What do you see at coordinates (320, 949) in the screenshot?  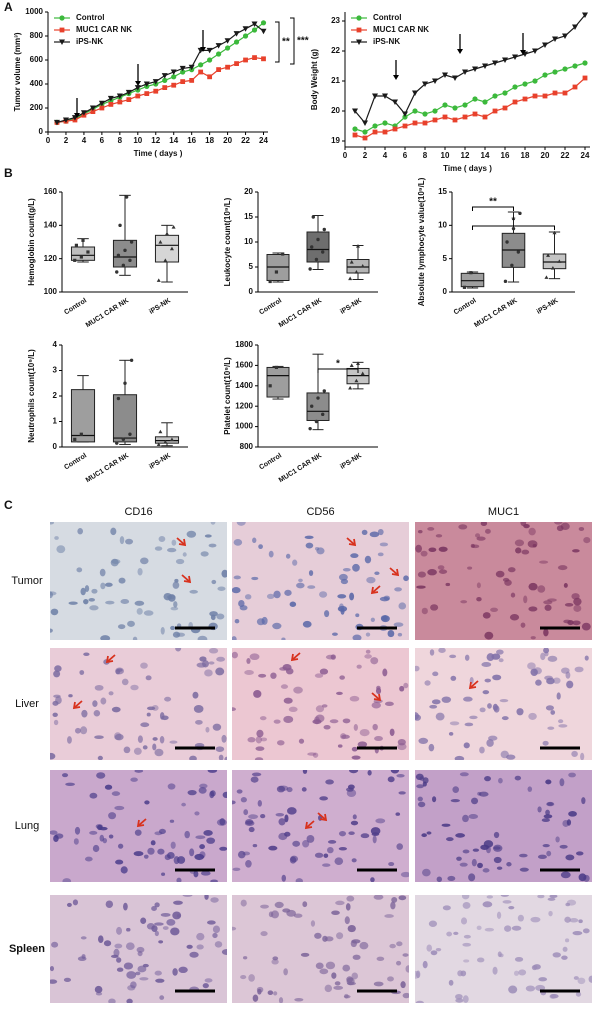 I see `image-bg` at bounding box center [320, 949].